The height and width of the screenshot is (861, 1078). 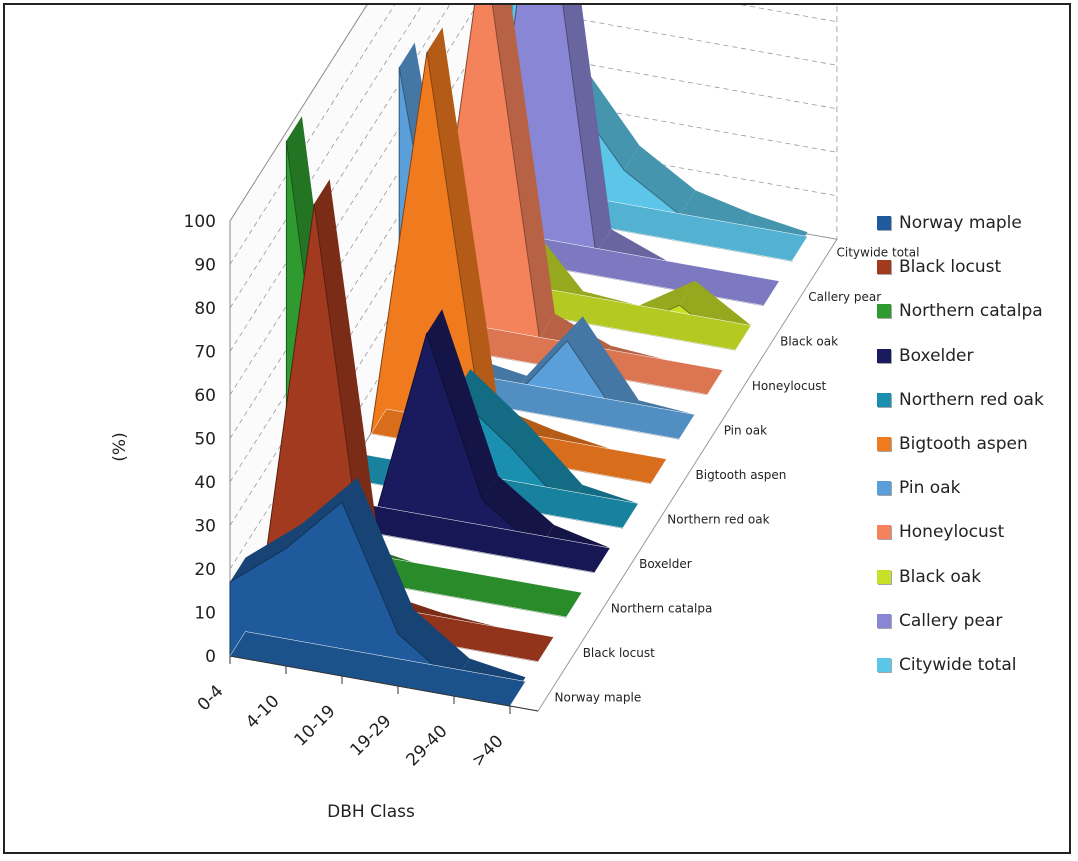 I want to click on series-boxelder, so click(x=462, y=441).